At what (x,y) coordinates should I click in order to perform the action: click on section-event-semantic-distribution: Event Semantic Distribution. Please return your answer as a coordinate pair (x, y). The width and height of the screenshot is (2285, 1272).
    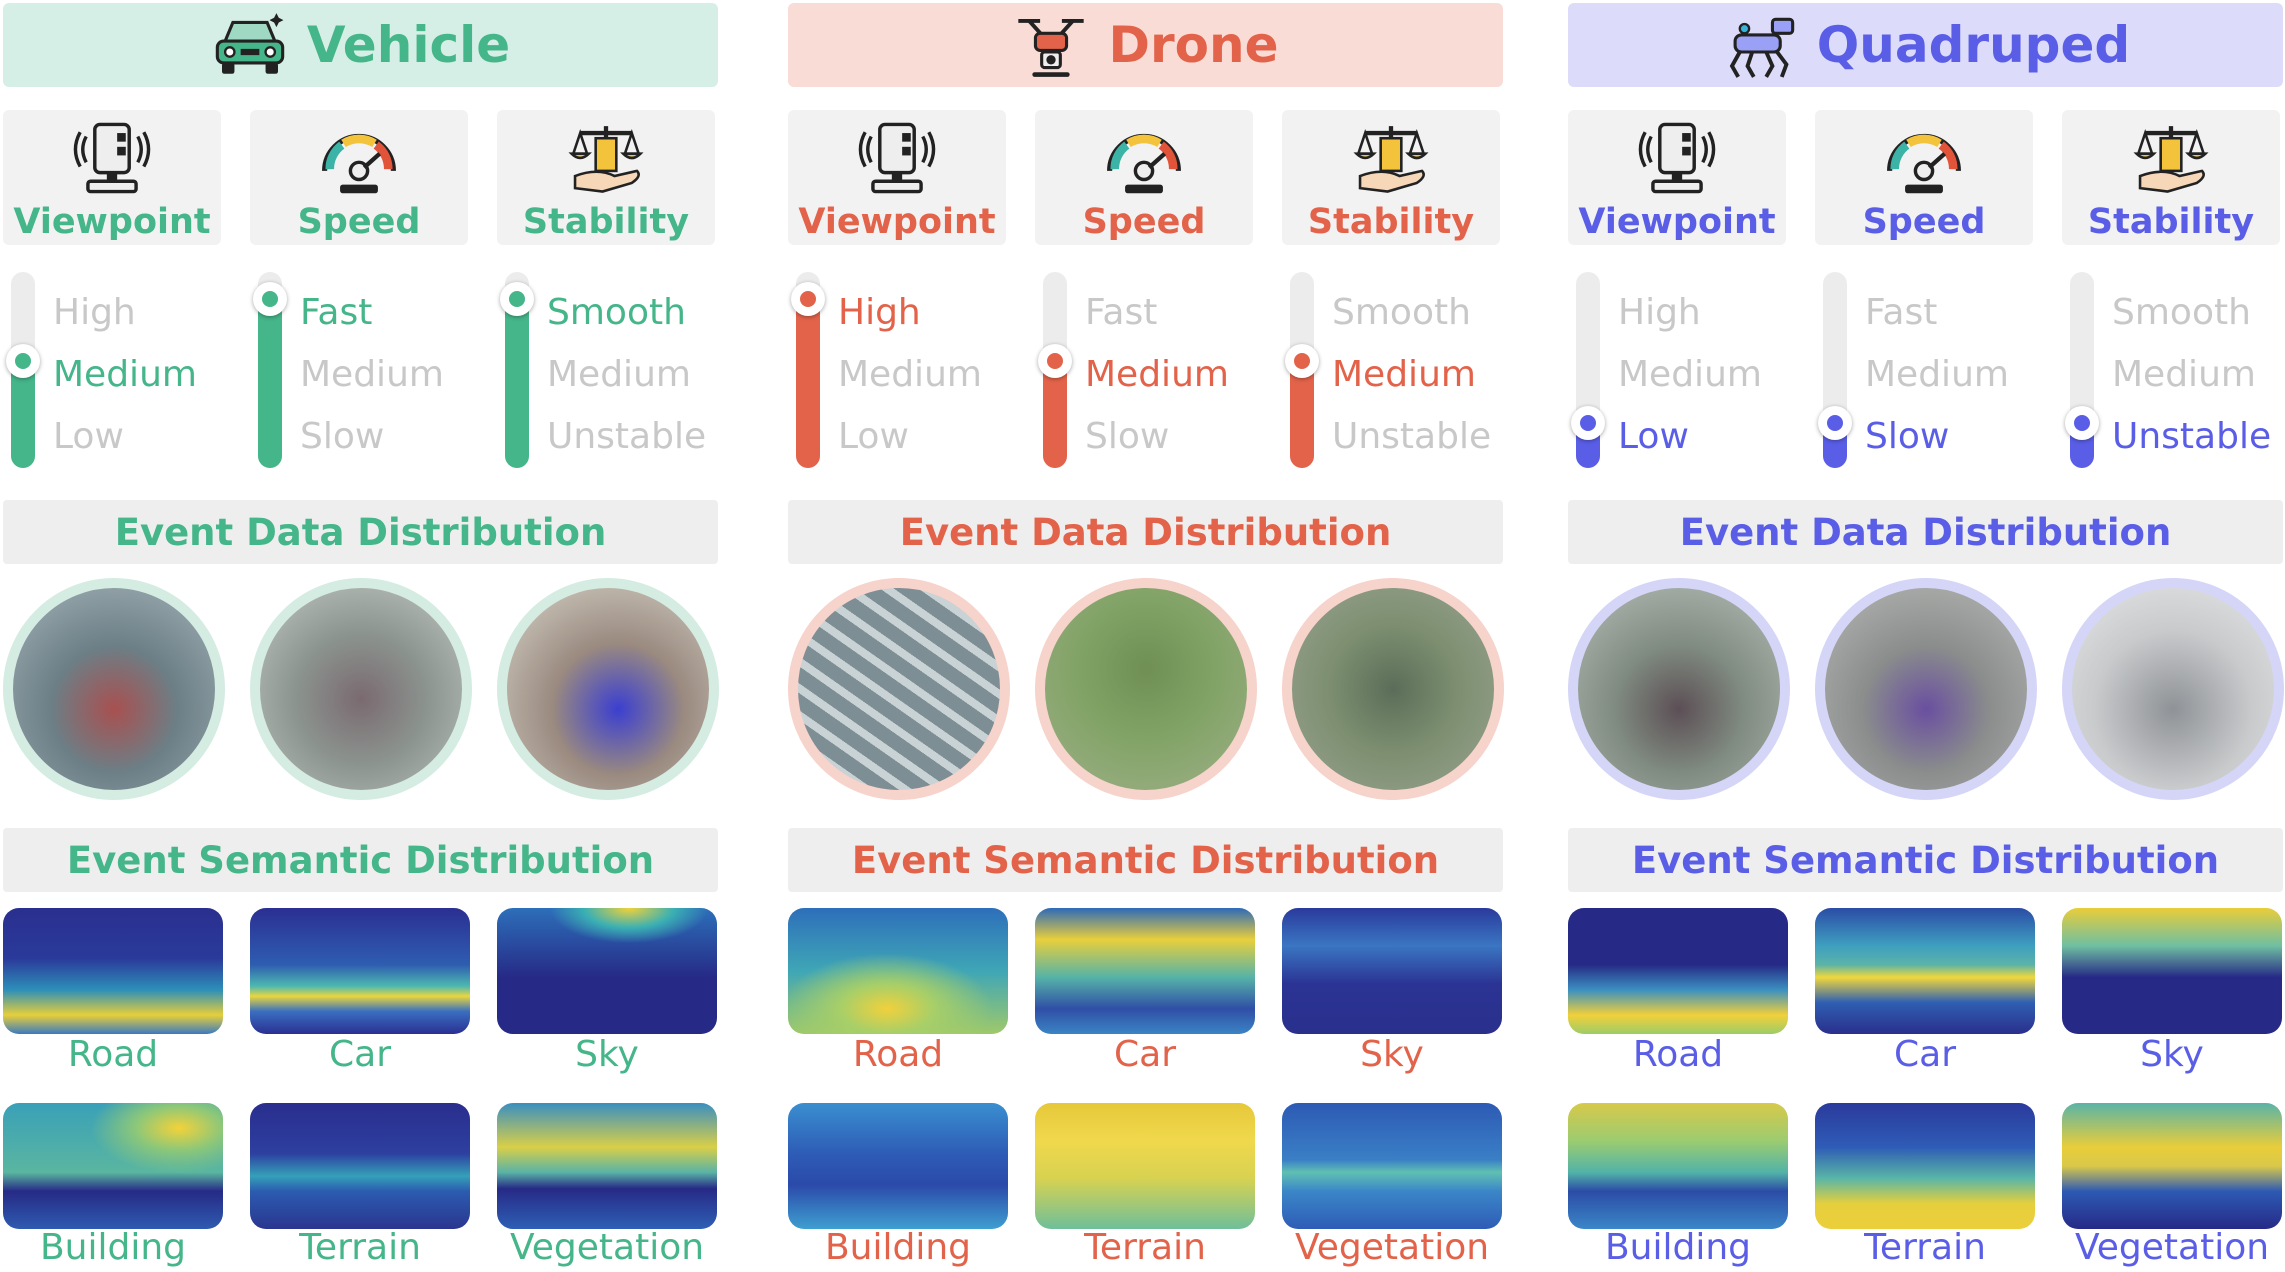
    Looking at the image, I should click on (1145, 860).